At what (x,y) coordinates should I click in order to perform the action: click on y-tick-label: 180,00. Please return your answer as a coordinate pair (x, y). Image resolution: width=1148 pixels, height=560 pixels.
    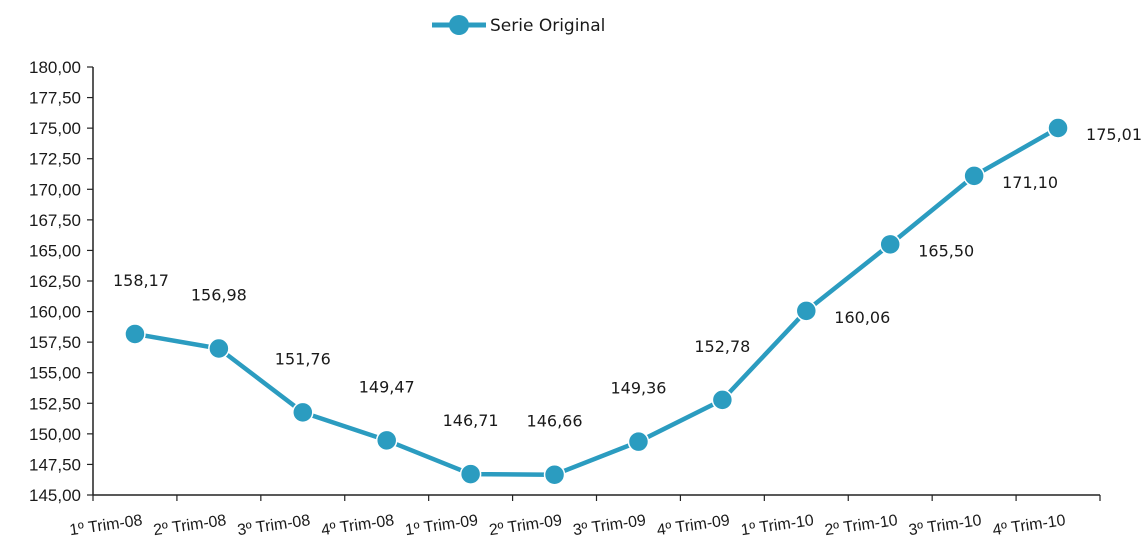
    Looking at the image, I should click on (55, 67).